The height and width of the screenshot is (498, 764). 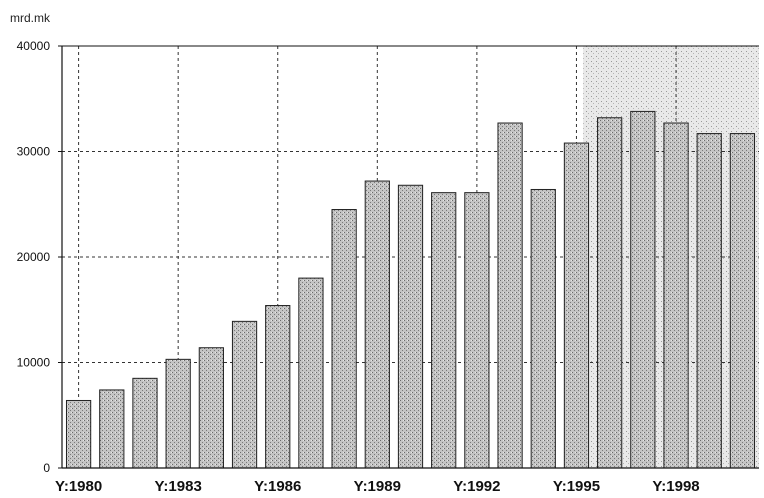 What do you see at coordinates (643, 289) in the screenshot?
I see `bar-1997` at bounding box center [643, 289].